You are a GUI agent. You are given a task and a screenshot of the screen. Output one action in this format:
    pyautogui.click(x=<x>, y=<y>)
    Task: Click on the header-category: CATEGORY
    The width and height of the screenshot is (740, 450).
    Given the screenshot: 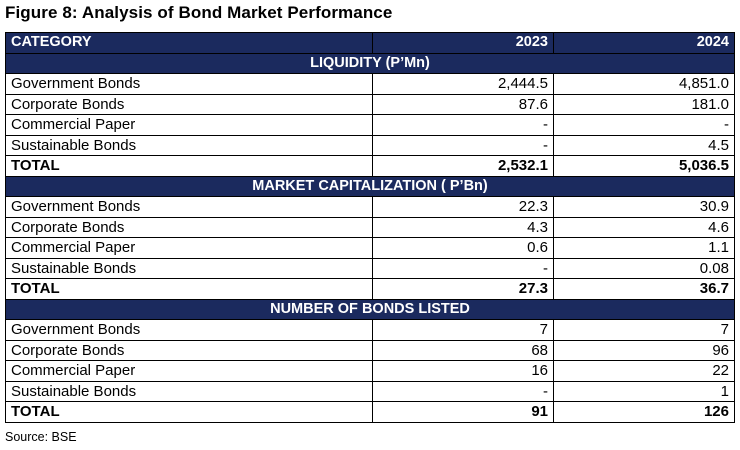 What is the action you would take?
    pyautogui.click(x=189, y=43)
    